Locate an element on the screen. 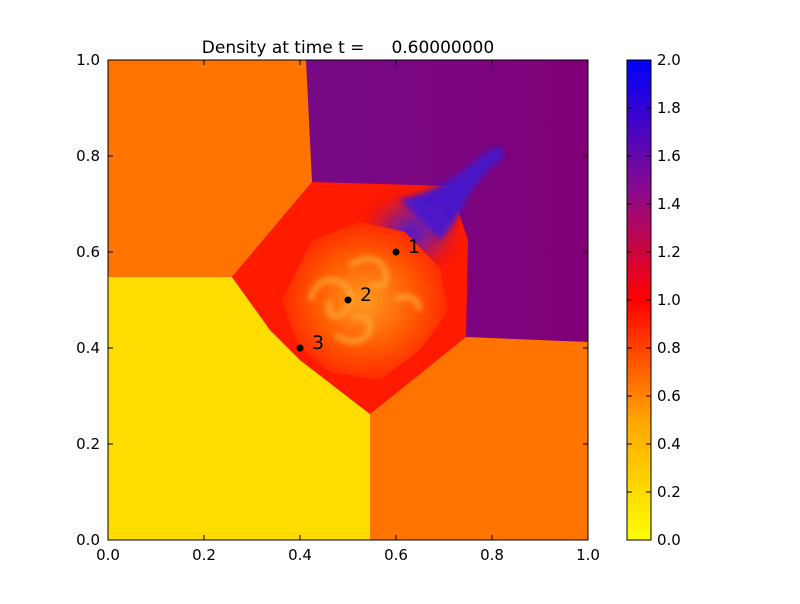 Image resolution: width=800 pixels, height=604 pixels. probe-point-label-2: 2 is located at coordinates (366, 295).